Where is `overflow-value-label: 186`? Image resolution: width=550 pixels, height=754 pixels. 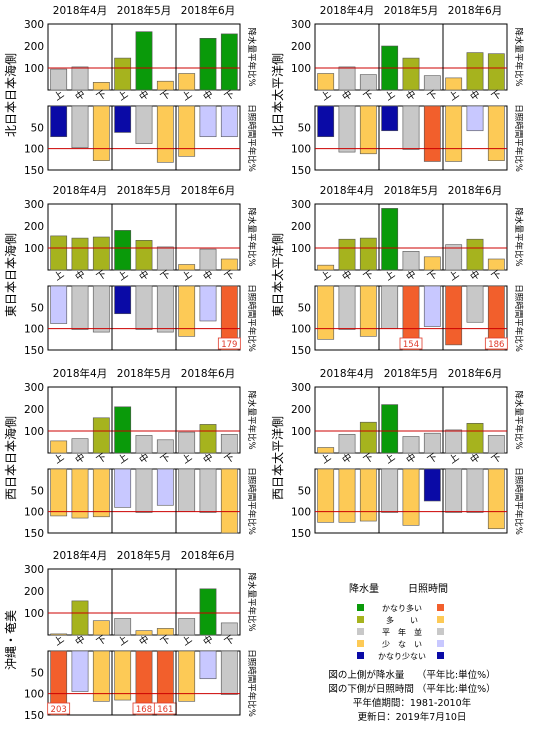
overflow-value-label: 186 is located at coordinates (496, 345).